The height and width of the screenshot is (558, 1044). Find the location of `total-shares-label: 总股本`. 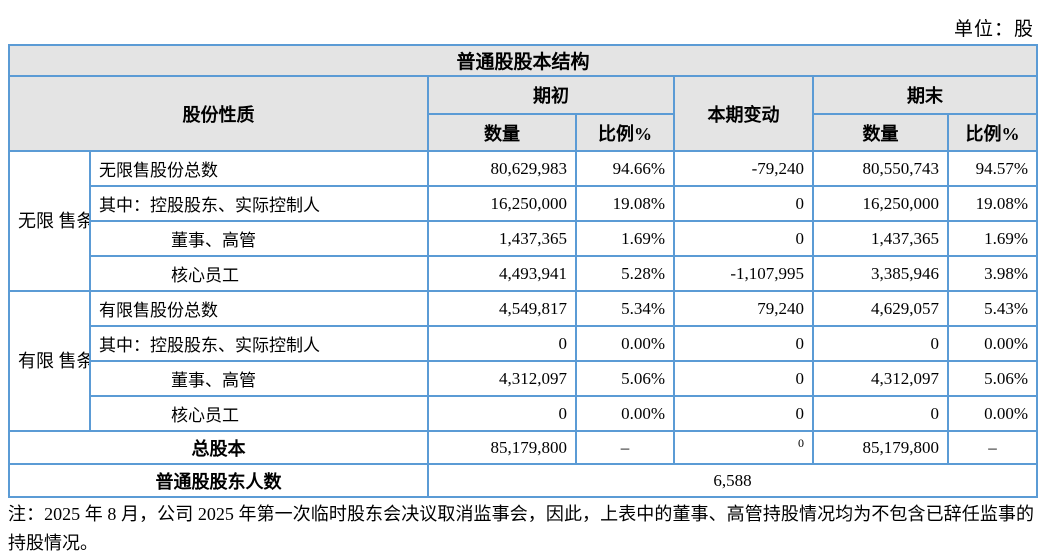

total-shares-label: 总股本 is located at coordinates (218, 447).